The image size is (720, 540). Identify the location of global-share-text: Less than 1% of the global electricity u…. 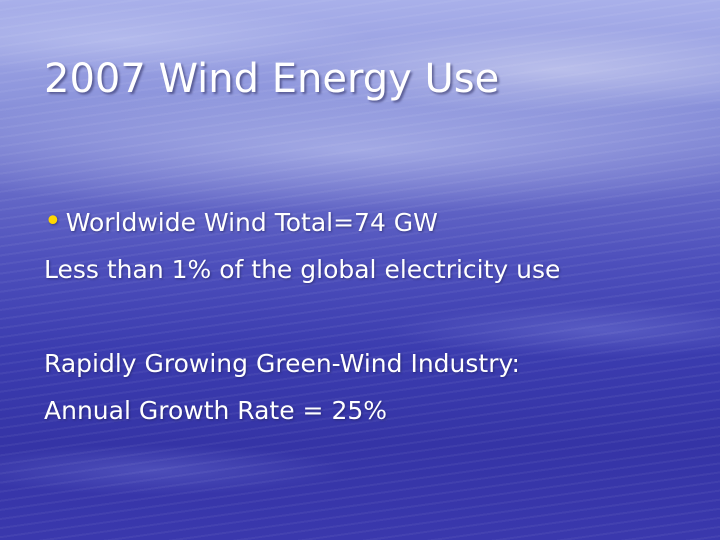
(302, 269).